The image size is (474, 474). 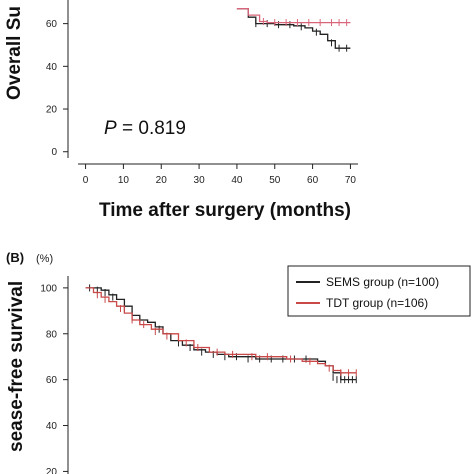 What do you see at coordinates (225, 210) in the screenshot?
I see `panel-a-x-axis-label: Time after surgery (months)` at bounding box center [225, 210].